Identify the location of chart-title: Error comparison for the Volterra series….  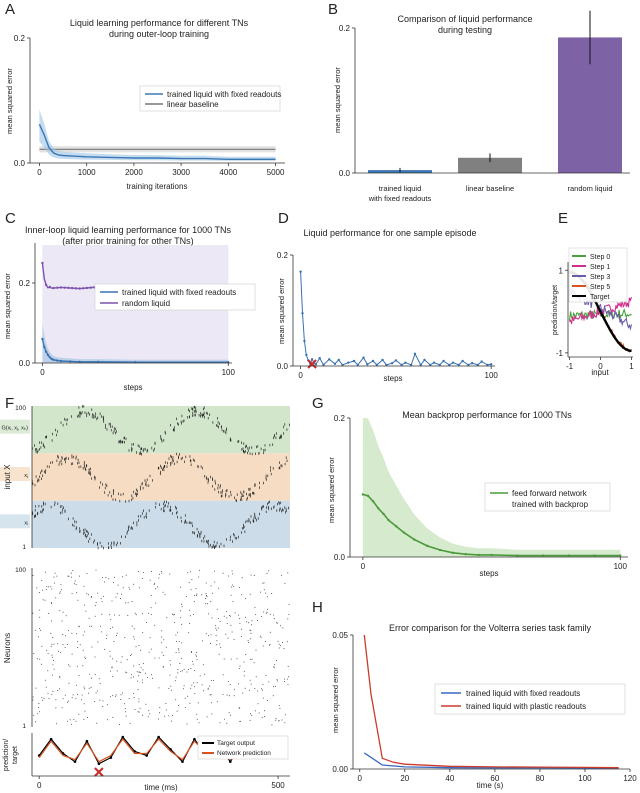
(490, 628).